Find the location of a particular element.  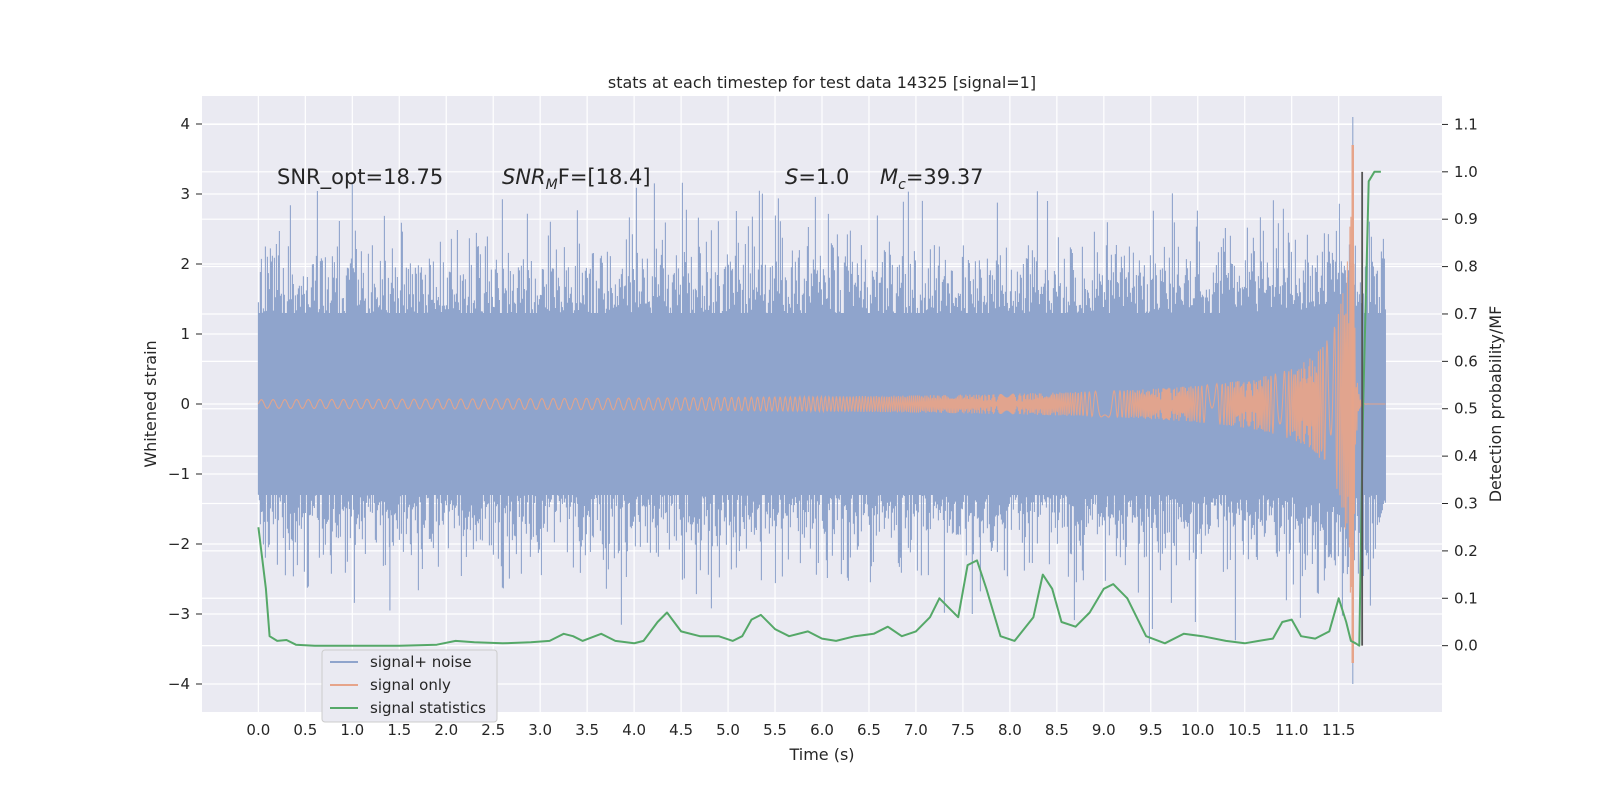

annotation-mc-sym: M is located at coordinates (889, 177).